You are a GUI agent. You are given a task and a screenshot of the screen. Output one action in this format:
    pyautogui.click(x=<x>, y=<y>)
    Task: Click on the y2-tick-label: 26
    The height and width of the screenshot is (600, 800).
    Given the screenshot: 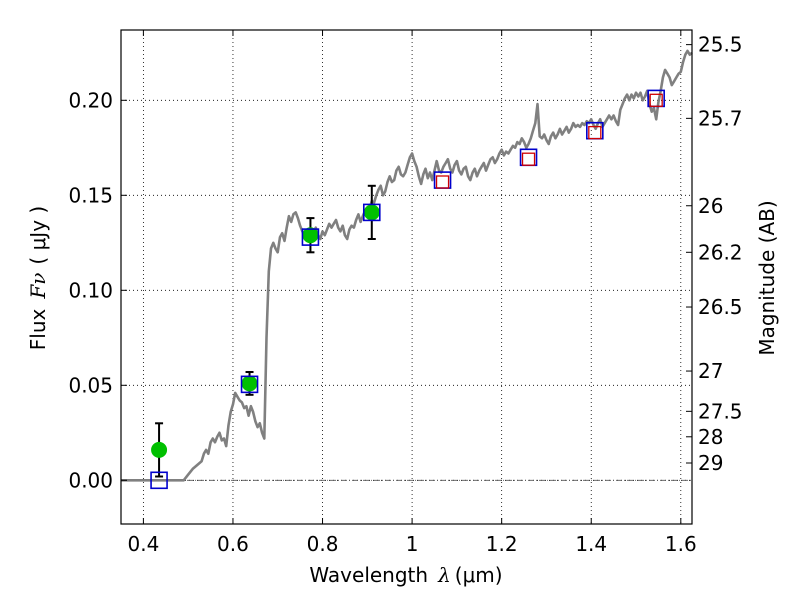 What is the action you would take?
    pyautogui.click(x=710, y=206)
    